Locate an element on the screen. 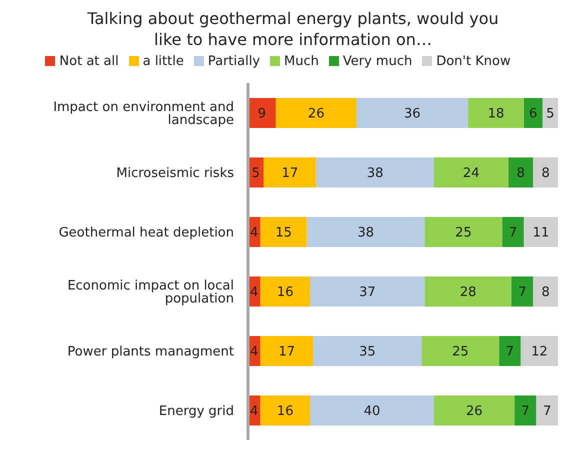  data-label: 40 is located at coordinates (372, 412).